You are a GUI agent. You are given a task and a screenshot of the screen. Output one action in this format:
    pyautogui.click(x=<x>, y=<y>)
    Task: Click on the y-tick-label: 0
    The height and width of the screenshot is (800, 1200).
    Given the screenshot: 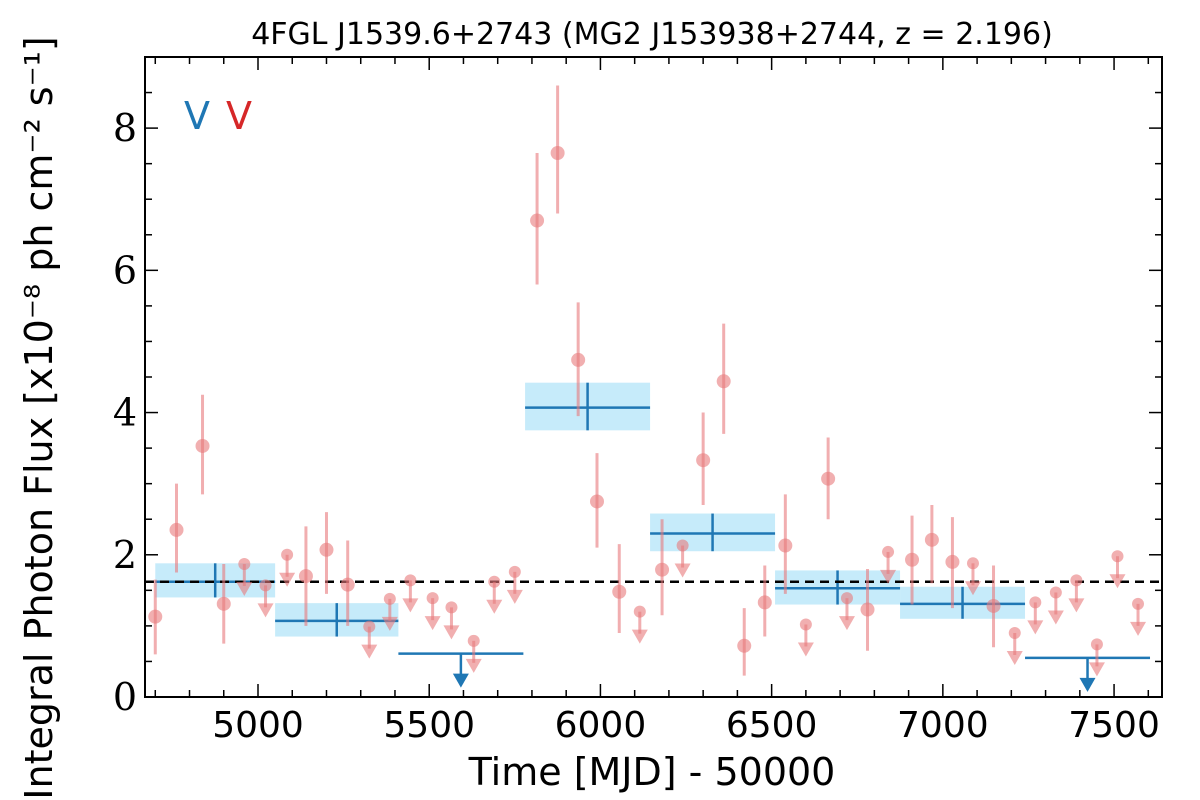 What is the action you would take?
    pyautogui.click(x=125, y=697)
    